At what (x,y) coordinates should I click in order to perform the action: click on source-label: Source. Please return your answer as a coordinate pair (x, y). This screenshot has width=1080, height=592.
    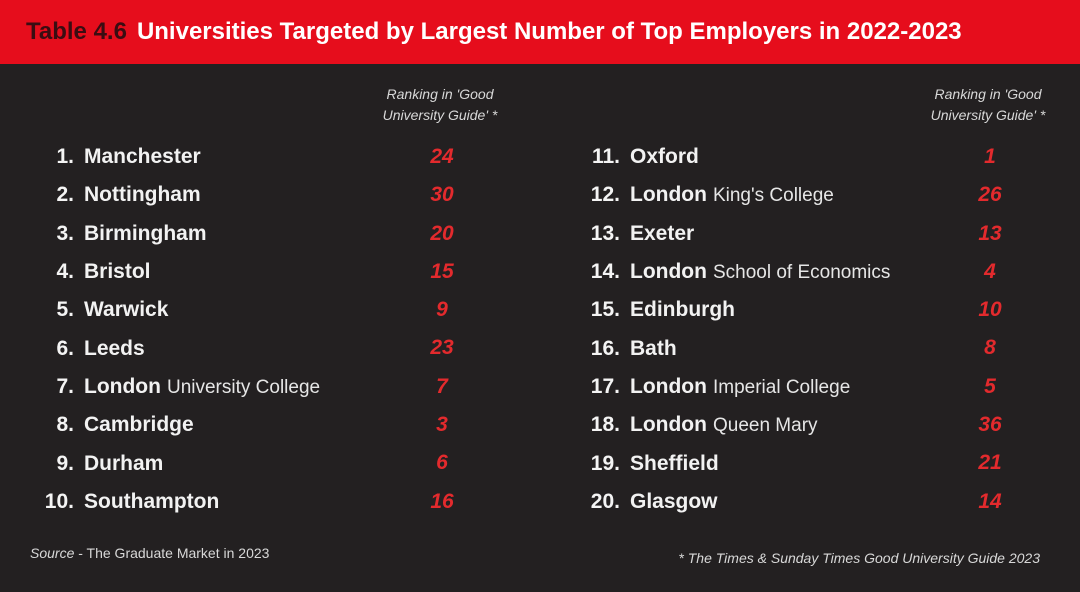
    Looking at the image, I should click on (52, 553).